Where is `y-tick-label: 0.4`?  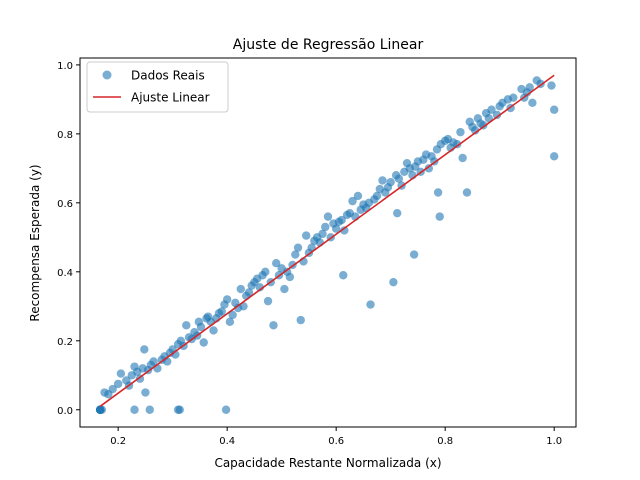
y-tick-label: 0.4 is located at coordinates (65, 273).